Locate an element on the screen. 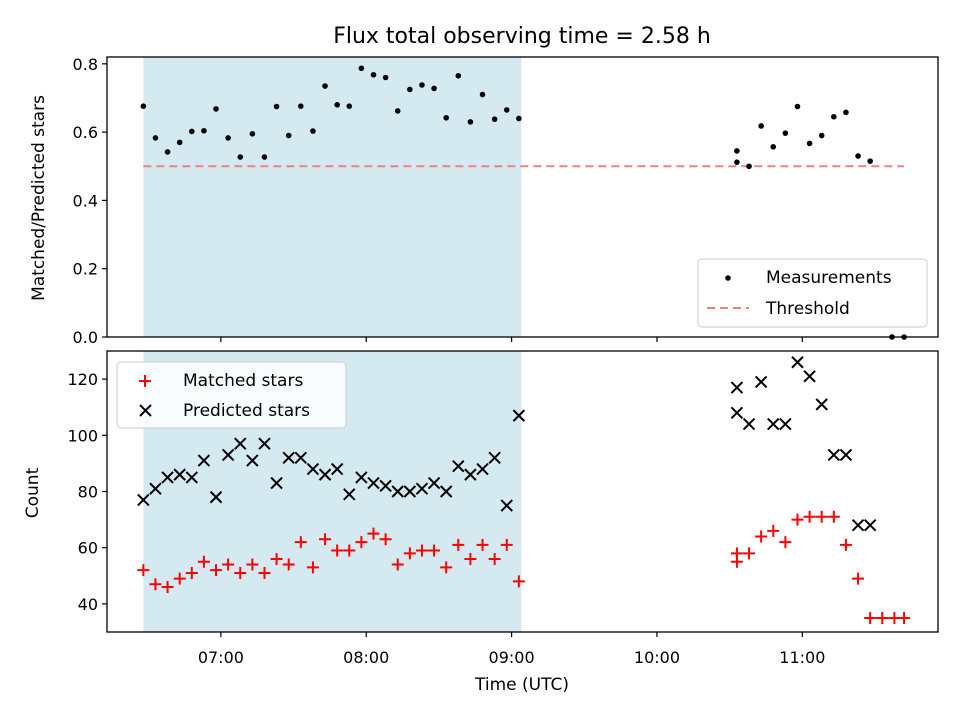 The image size is (960, 720). x-tick-label: 08:00 is located at coordinates (366, 657).